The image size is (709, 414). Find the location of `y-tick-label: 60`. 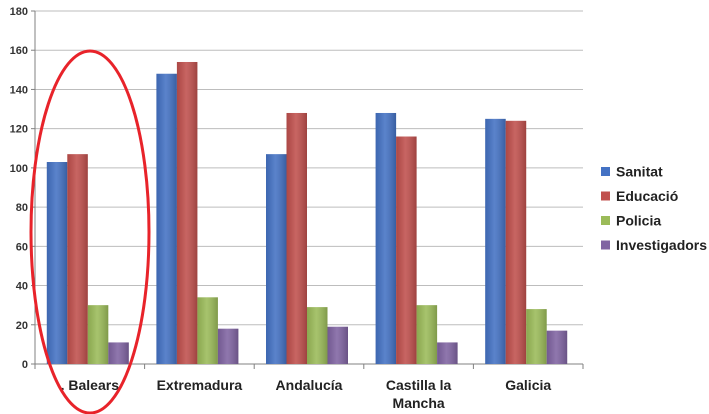

y-tick-label: 60 is located at coordinates (22, 247).